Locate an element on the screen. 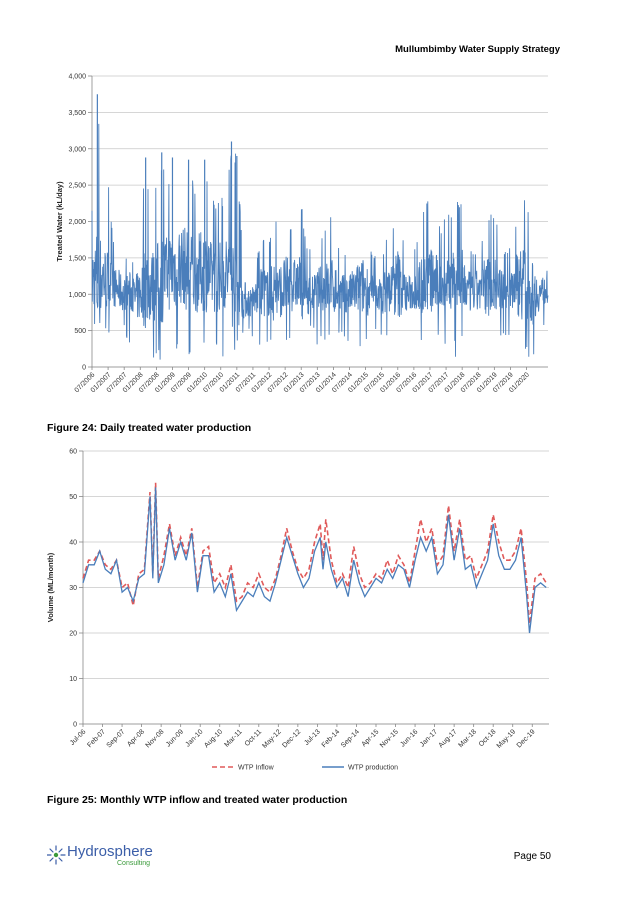 This screenshot has height=902, width=637. x-tick-label: Sep-07 is located at coordinates (116, 738).